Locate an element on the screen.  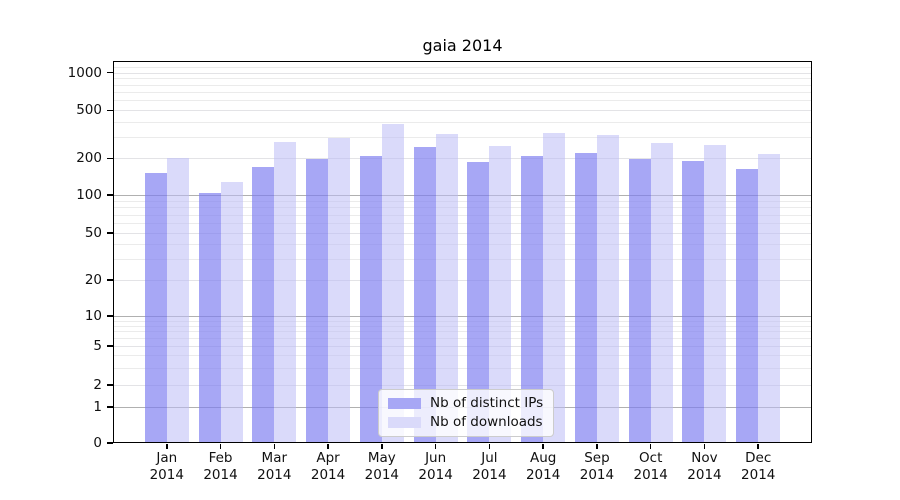
bar-feb-downloads is located at coordinates (231, 312).